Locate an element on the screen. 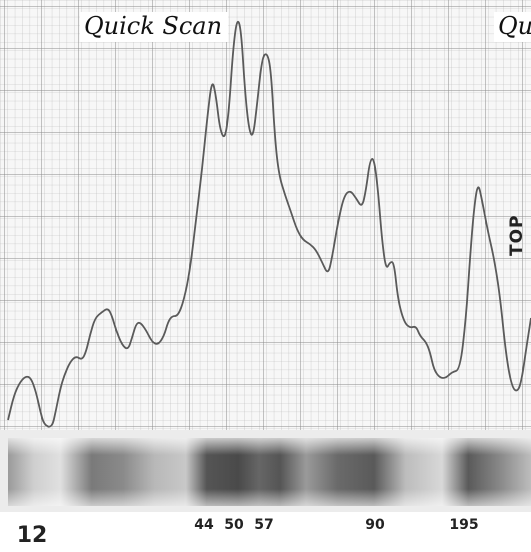  tick-label-57: 57 is located at coordinates (264, 525).